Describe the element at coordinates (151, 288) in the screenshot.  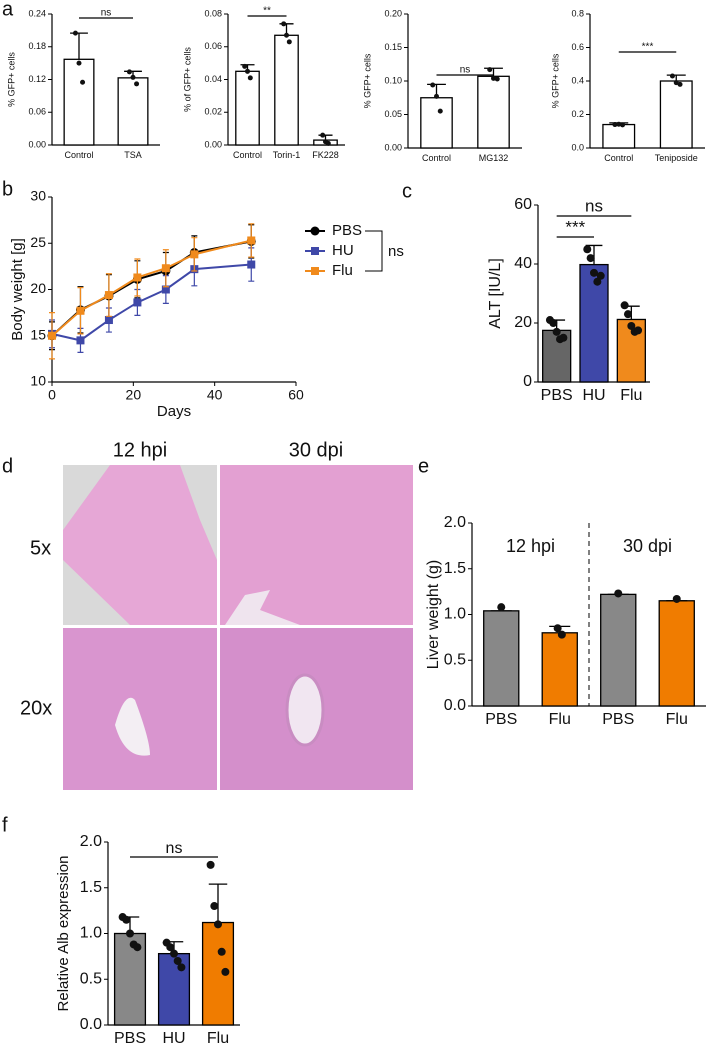
I see `series-line` at that location.